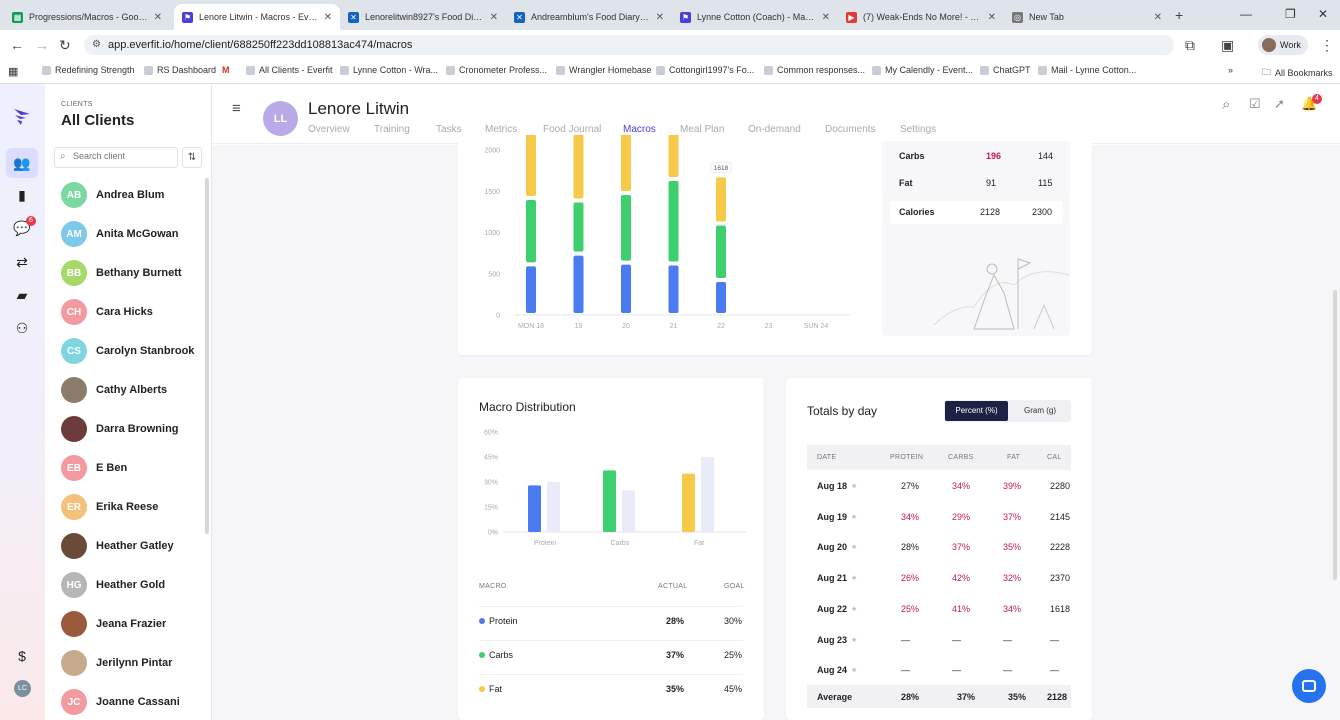 The height and width of the screenshot is (720, 1340). What do you see at coordinates (702, 129) in the screenshot?
I see `tab-meal-plan: Meal Plan` at bounding box center [702, 129].